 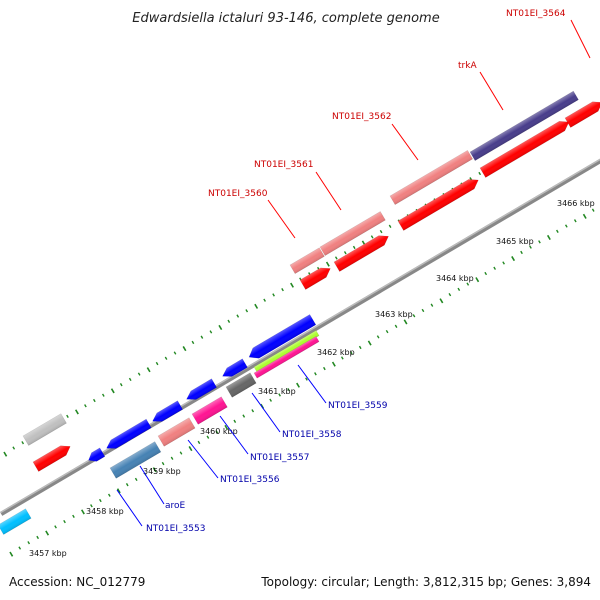 What do you see at coordinates (219, 431) in the screenshot?
I see `kbp-label: 3460 kbp` at bounding box center [219, 431].